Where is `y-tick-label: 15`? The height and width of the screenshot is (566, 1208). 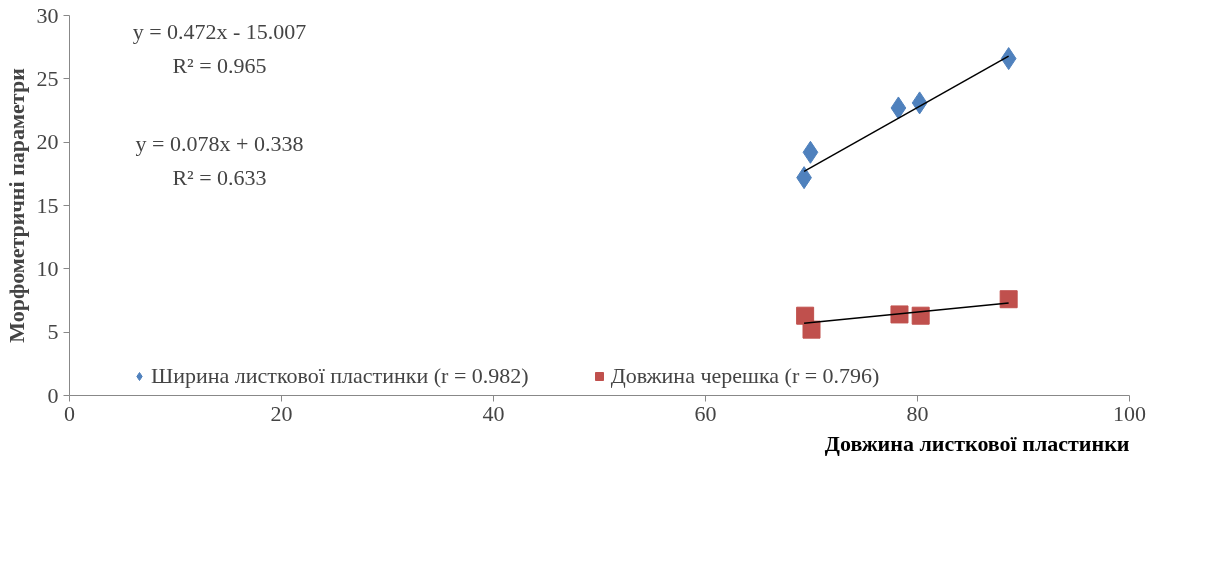 y-tick-label: 15 is located at coordinates (47, 205).